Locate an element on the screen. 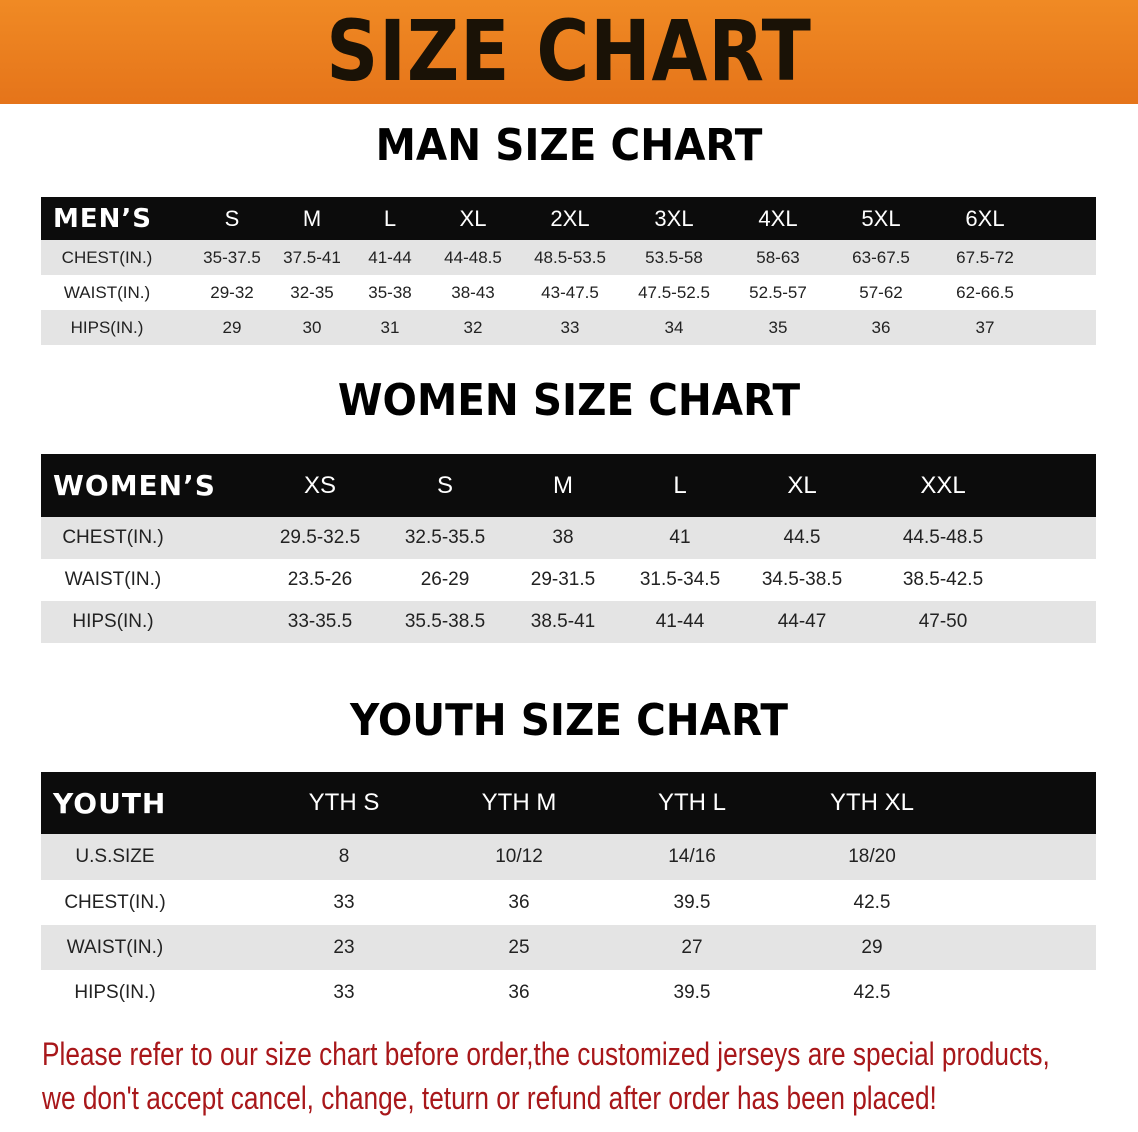 This screenshot has height=1132, width=1138. value-cell: 58-63 is located at coordinates (778, 257).